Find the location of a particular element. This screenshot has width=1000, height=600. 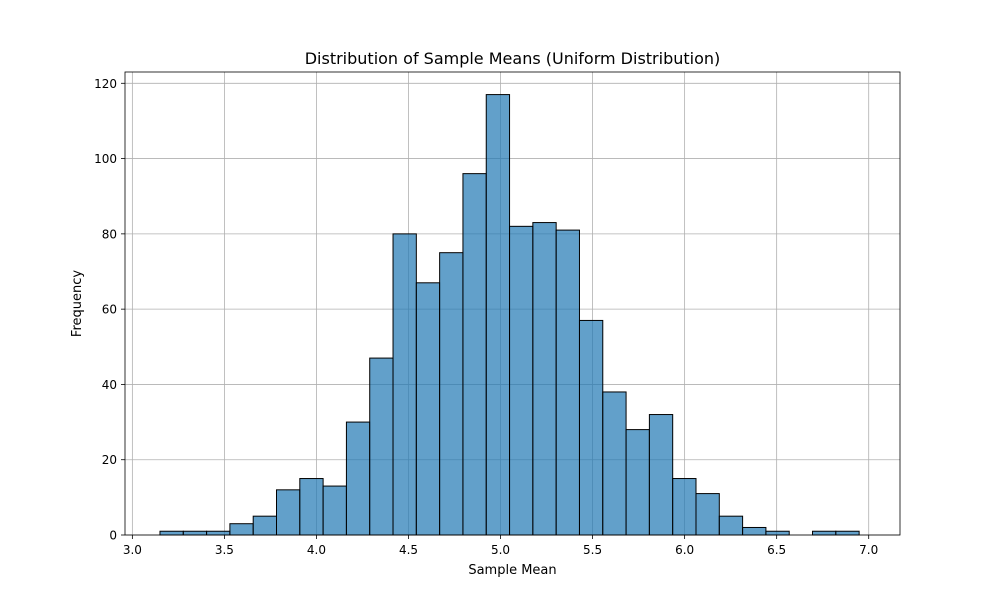

y-tick-label: 20 is located at coordinates (109, 460).